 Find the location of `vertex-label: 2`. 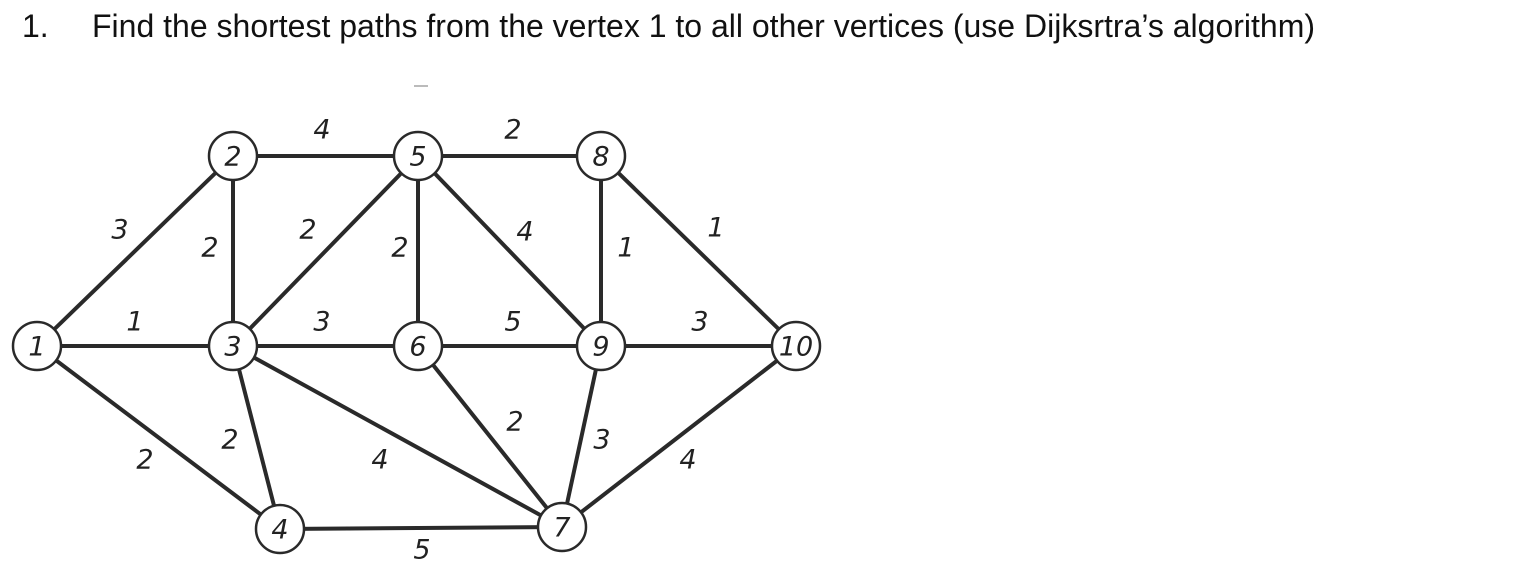

vertex-label: 2 is located at coordinates (232, 157).